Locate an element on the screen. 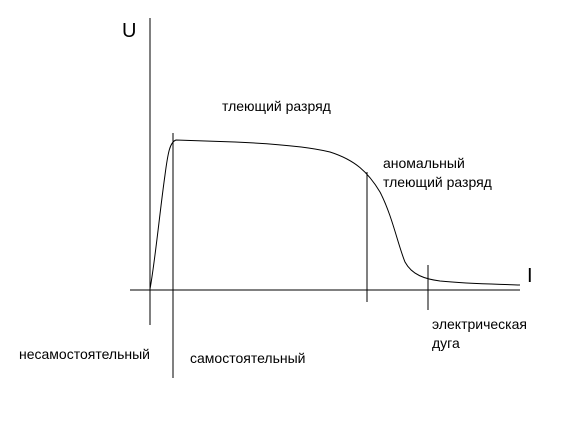 The width and height of the screenshot is (572, 443). region-label-abnormal-line2: тлеющий разряд is located at coordinates (437, 182).